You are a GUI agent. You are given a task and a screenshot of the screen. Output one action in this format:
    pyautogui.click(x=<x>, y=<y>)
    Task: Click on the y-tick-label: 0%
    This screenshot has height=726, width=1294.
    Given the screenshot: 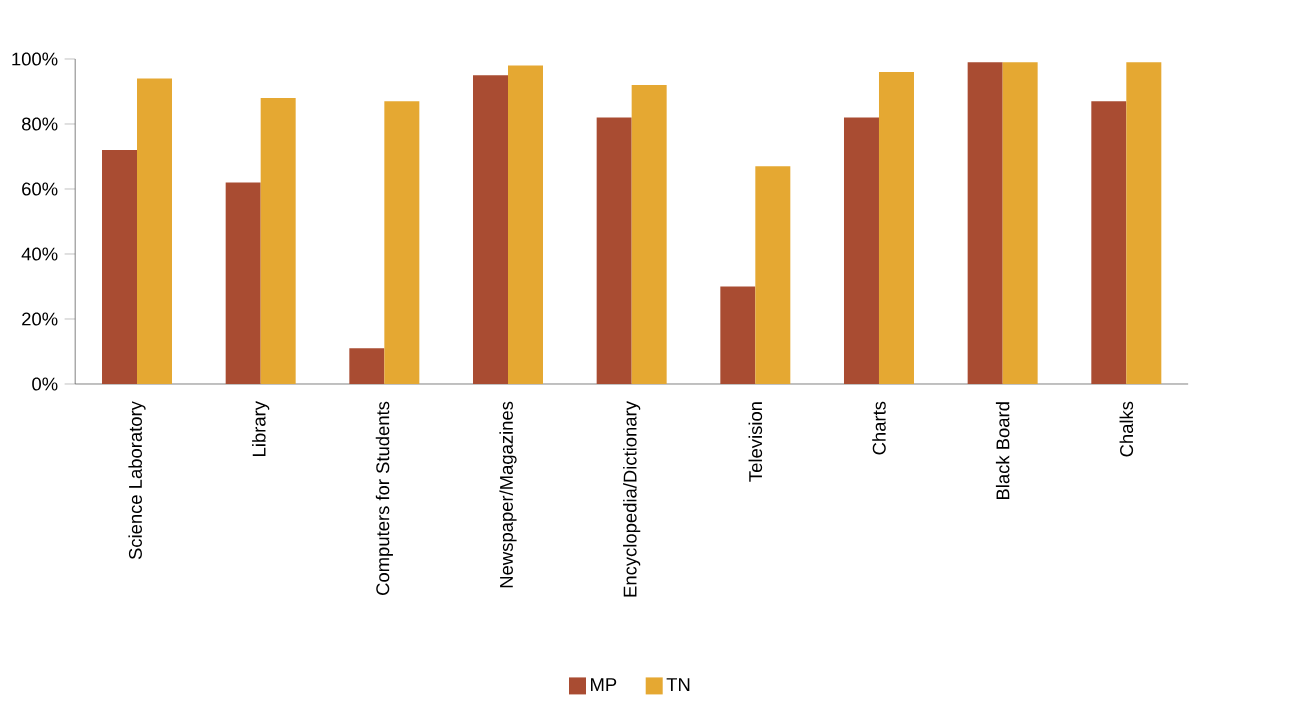 What is the action you would take?
    pyautogui.click(x=45, y=384)
    